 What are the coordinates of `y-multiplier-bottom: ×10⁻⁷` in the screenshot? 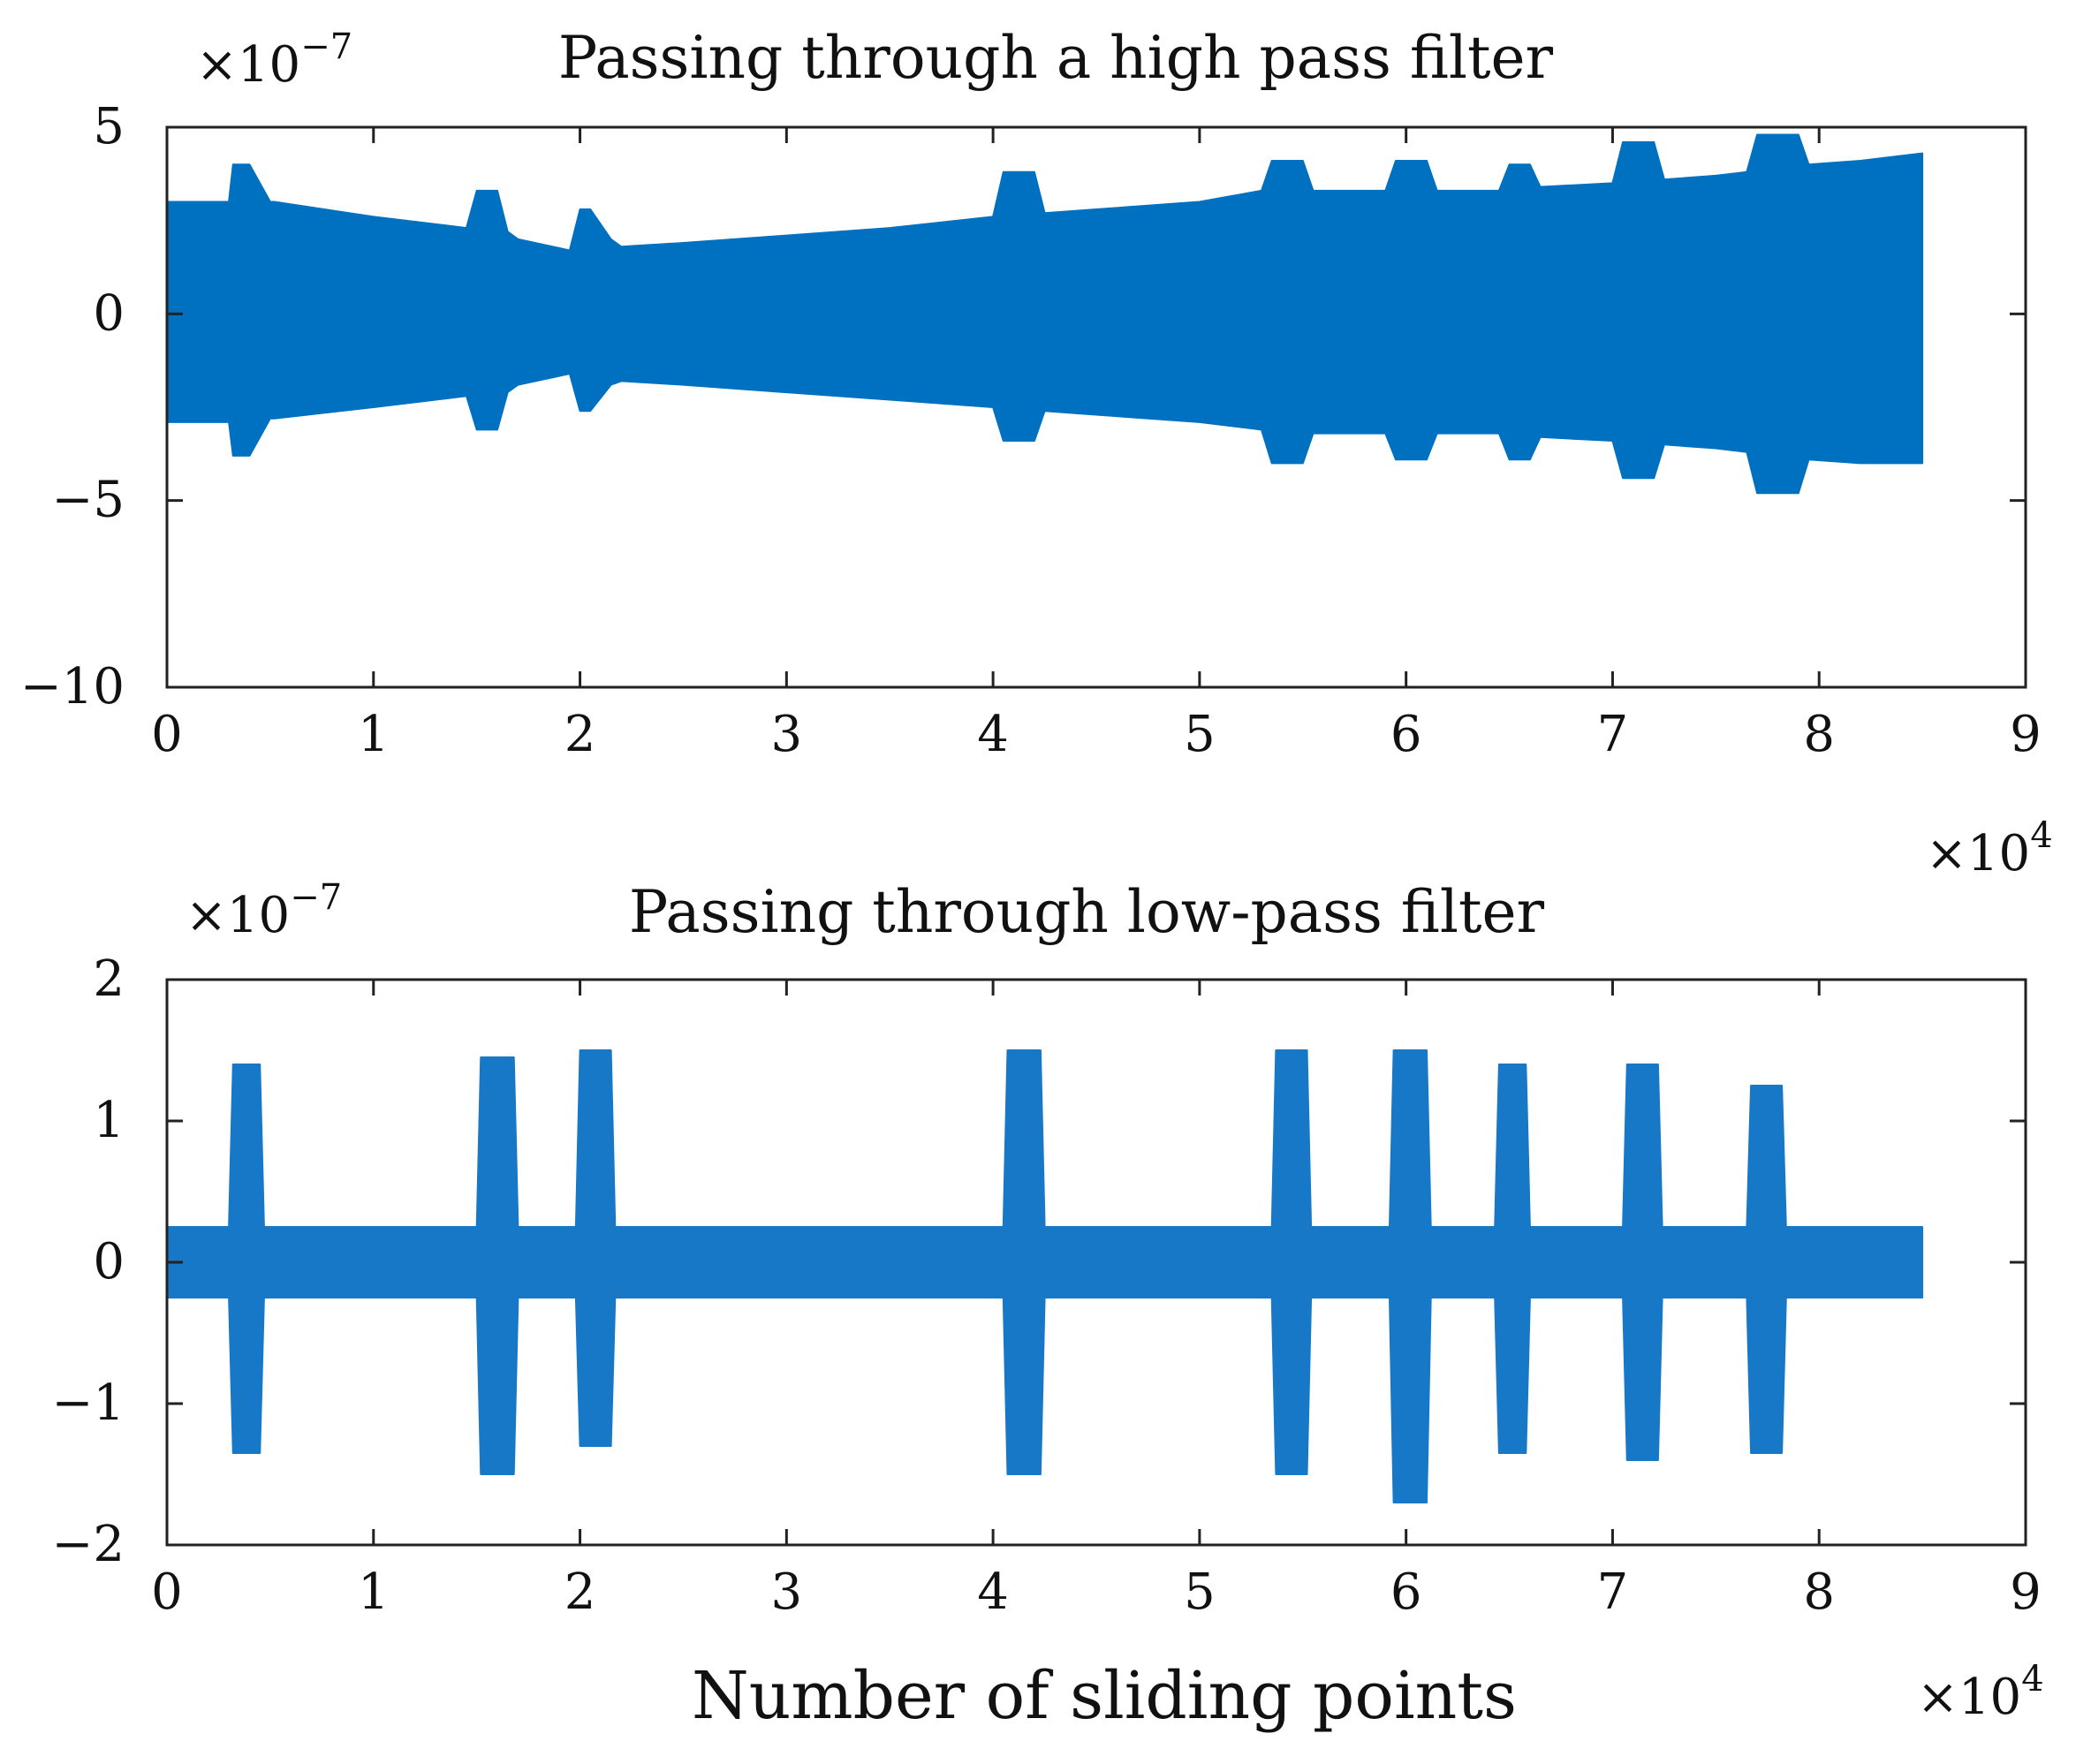 It's located at (264, 910).